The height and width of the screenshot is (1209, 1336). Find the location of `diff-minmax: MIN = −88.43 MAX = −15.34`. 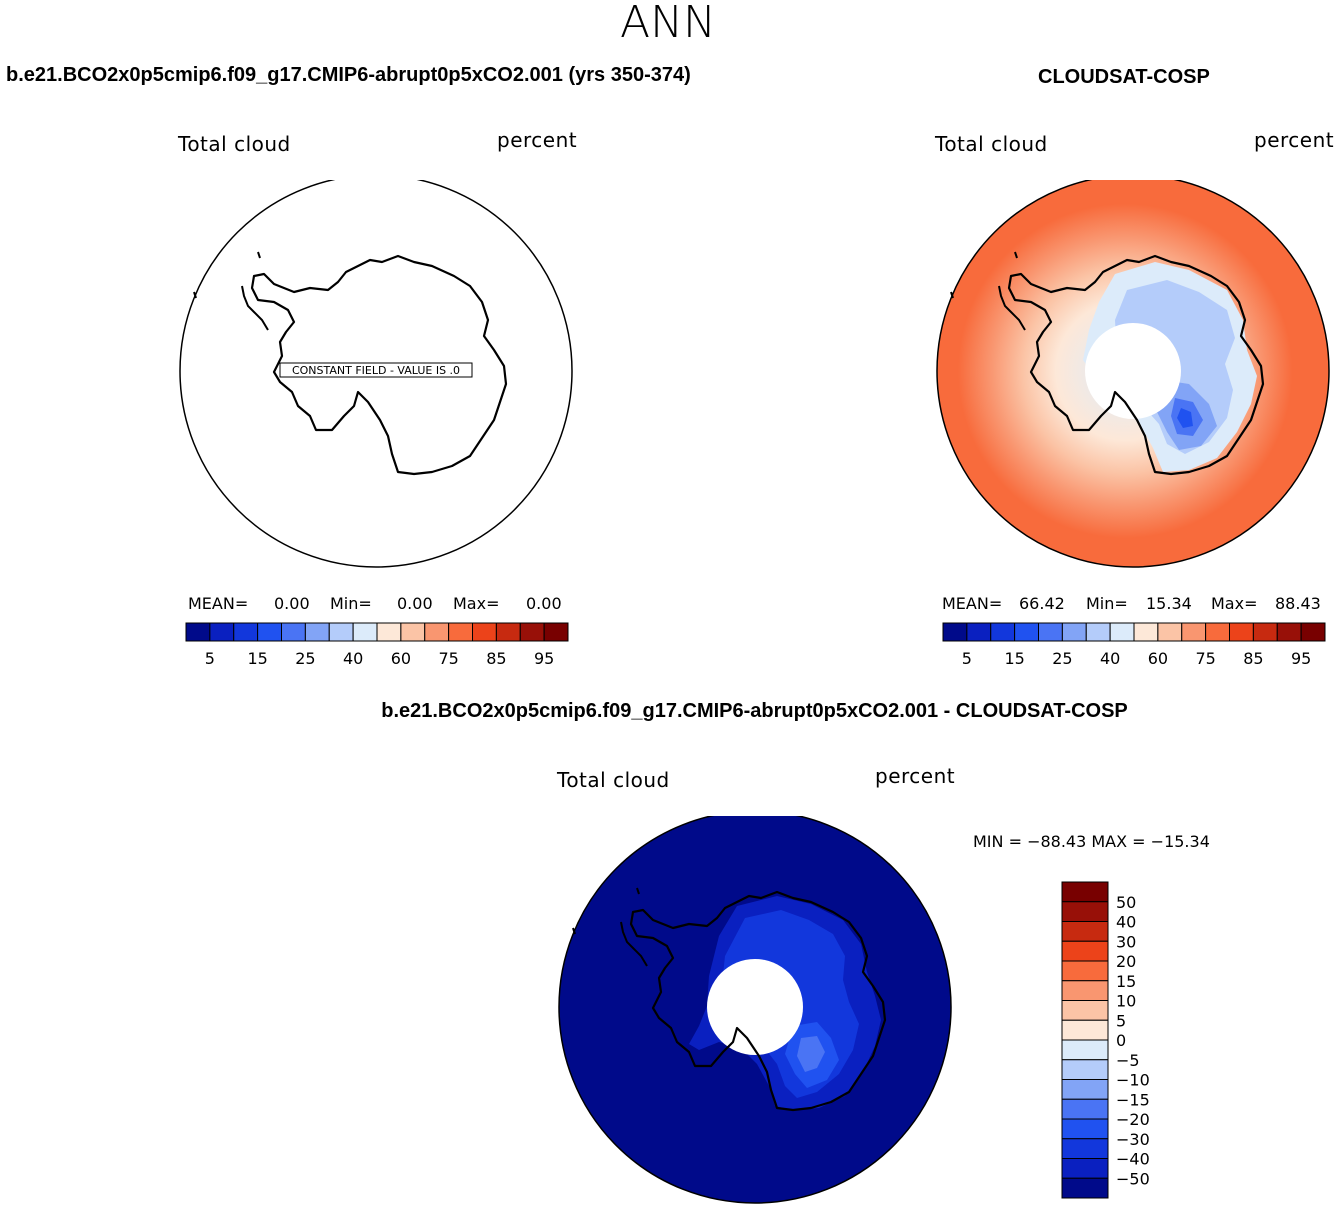

diff-minmax: MIN = −88.43 MAX = −15.34 is located at coordinates (1091, 841).